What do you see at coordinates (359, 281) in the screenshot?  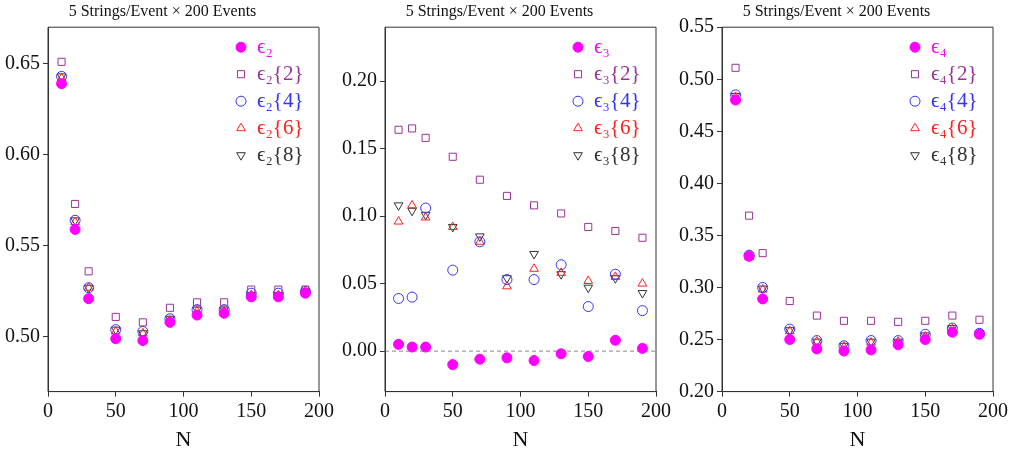 I see `y-tick-label: 0.05` at bounding box center [359, 281].